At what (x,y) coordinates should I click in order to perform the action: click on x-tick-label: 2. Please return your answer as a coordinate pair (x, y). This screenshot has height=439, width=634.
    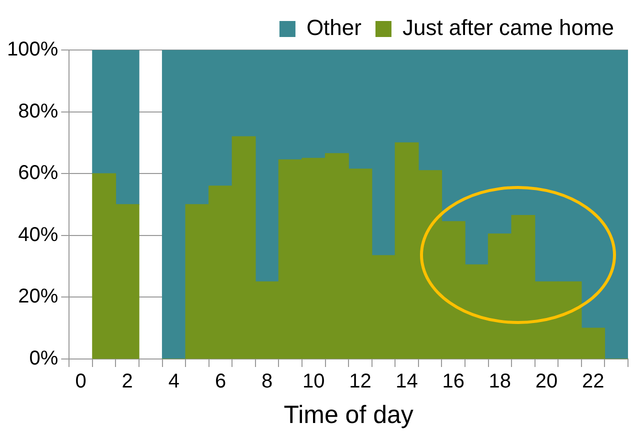
    Looking at the image, I should click on (127, 381).